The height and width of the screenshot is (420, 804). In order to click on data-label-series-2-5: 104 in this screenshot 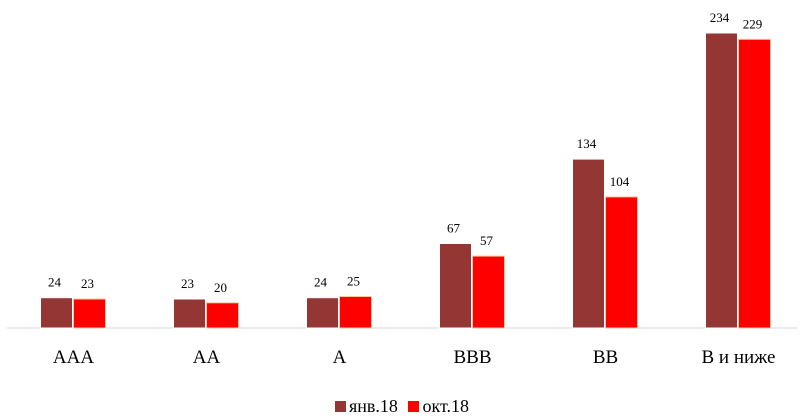, I will do `click(620, 181)`.